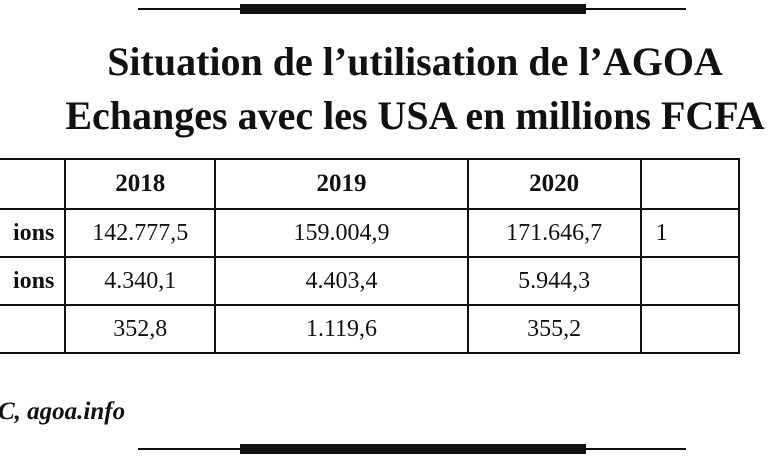  I want to click on table-row: 352,8 1.119,6 355,2, so click(370, 329).